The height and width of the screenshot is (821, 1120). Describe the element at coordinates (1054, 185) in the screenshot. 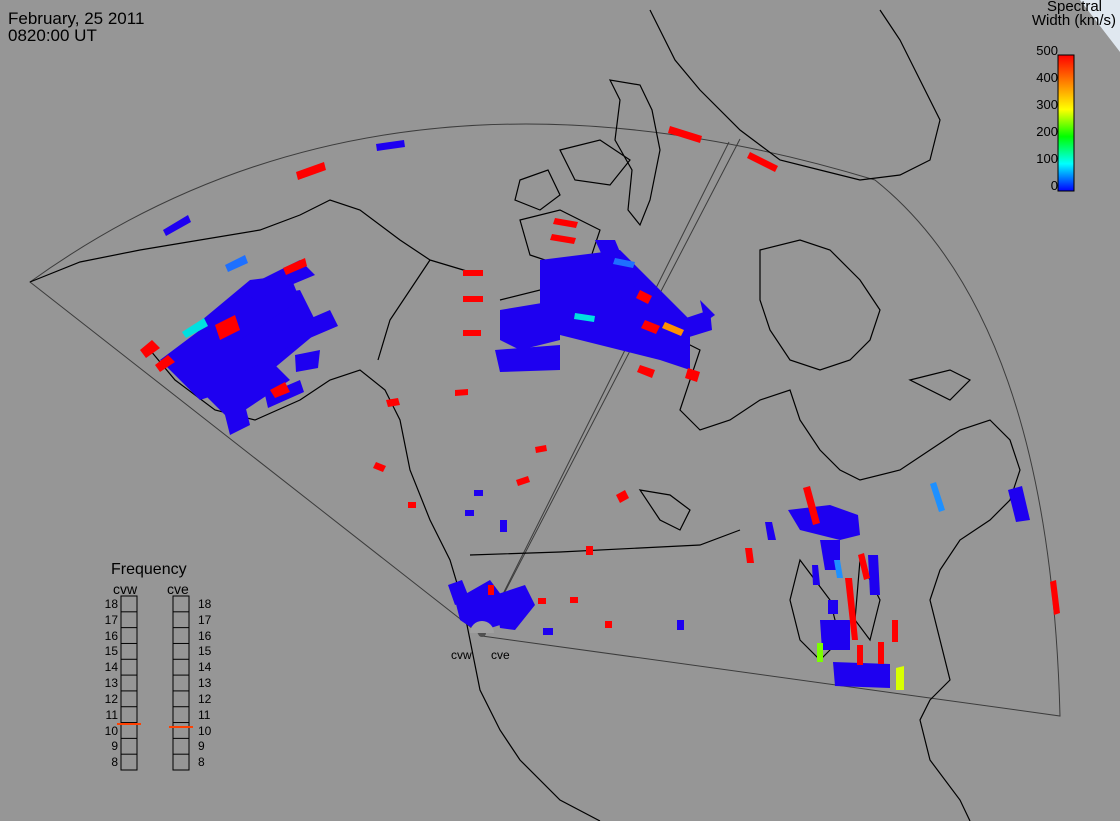

I see `colorbar-tick: 0` at that location.